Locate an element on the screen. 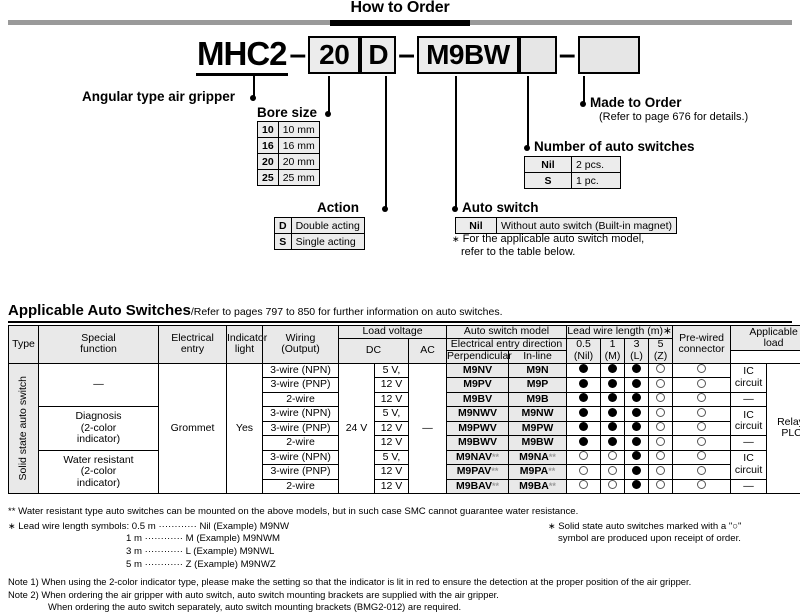  th-len-5-val: 5 is located at coordinates (661, 344).